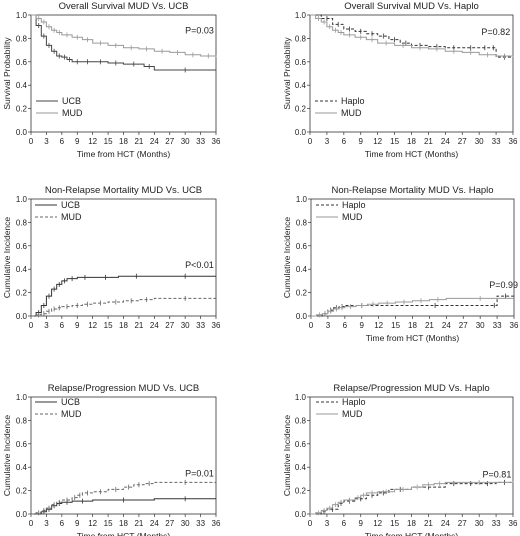 The image size is (520, 536). What do you see at coordinates (70, 402) in the screenshot?
I see `legend-label-ucb: UCB` at bounding box center [70, 402].